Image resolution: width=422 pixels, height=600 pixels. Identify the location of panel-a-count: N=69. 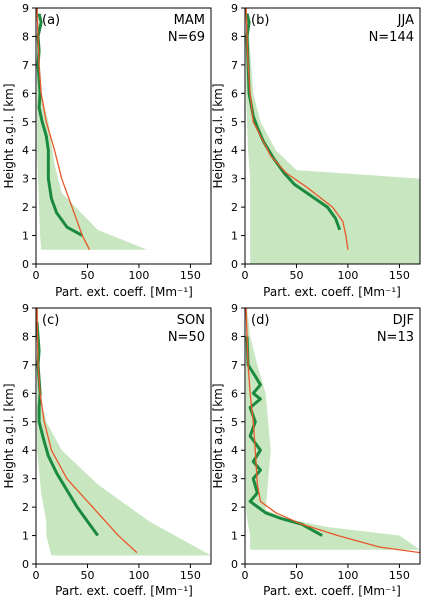
(186, 37).